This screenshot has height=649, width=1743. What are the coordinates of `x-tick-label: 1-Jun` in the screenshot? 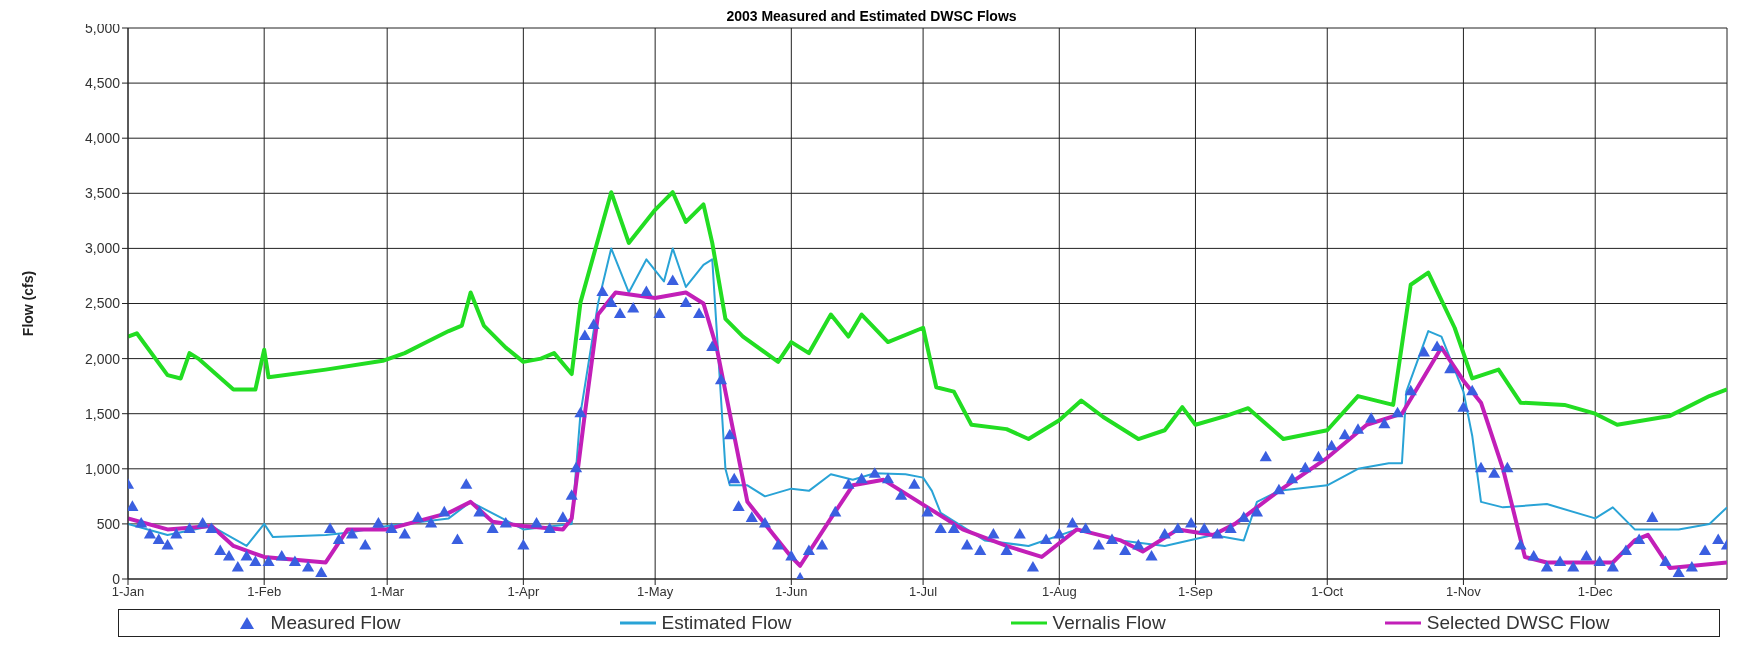 It's located at (791, 592).